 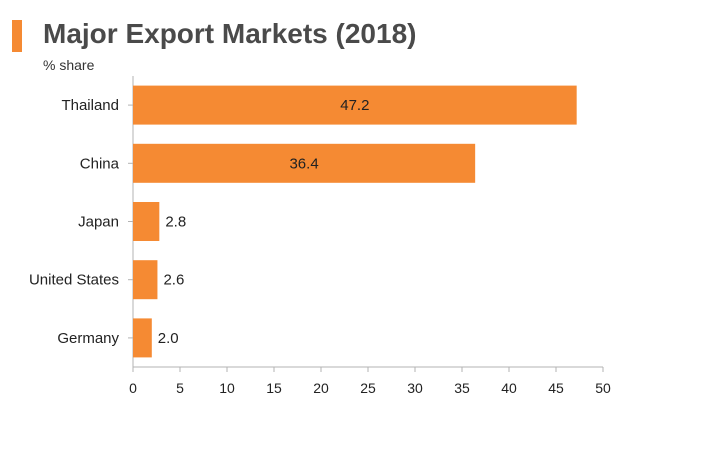 I want to click on category-label: Thailand, so click(x=90, y=105).